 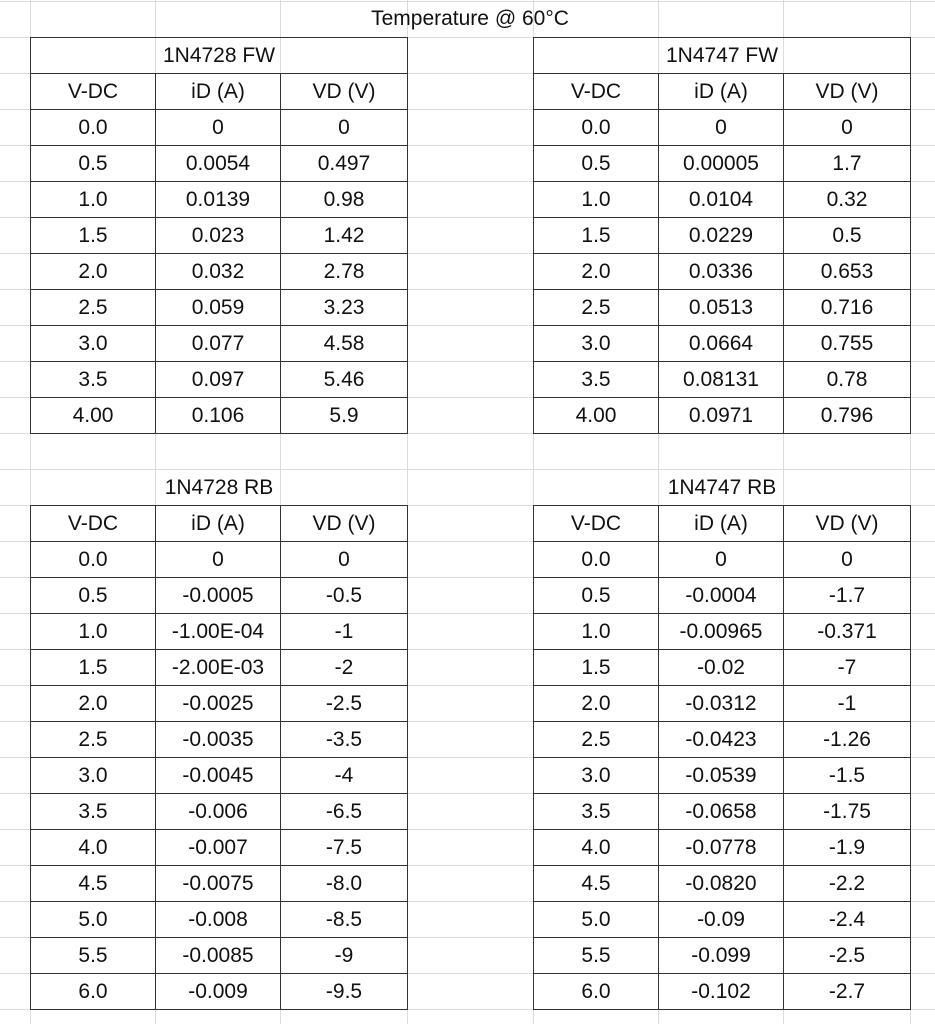 I want to click on sheet-title: Temperature @ 60°C, so click(x=470, y=18).